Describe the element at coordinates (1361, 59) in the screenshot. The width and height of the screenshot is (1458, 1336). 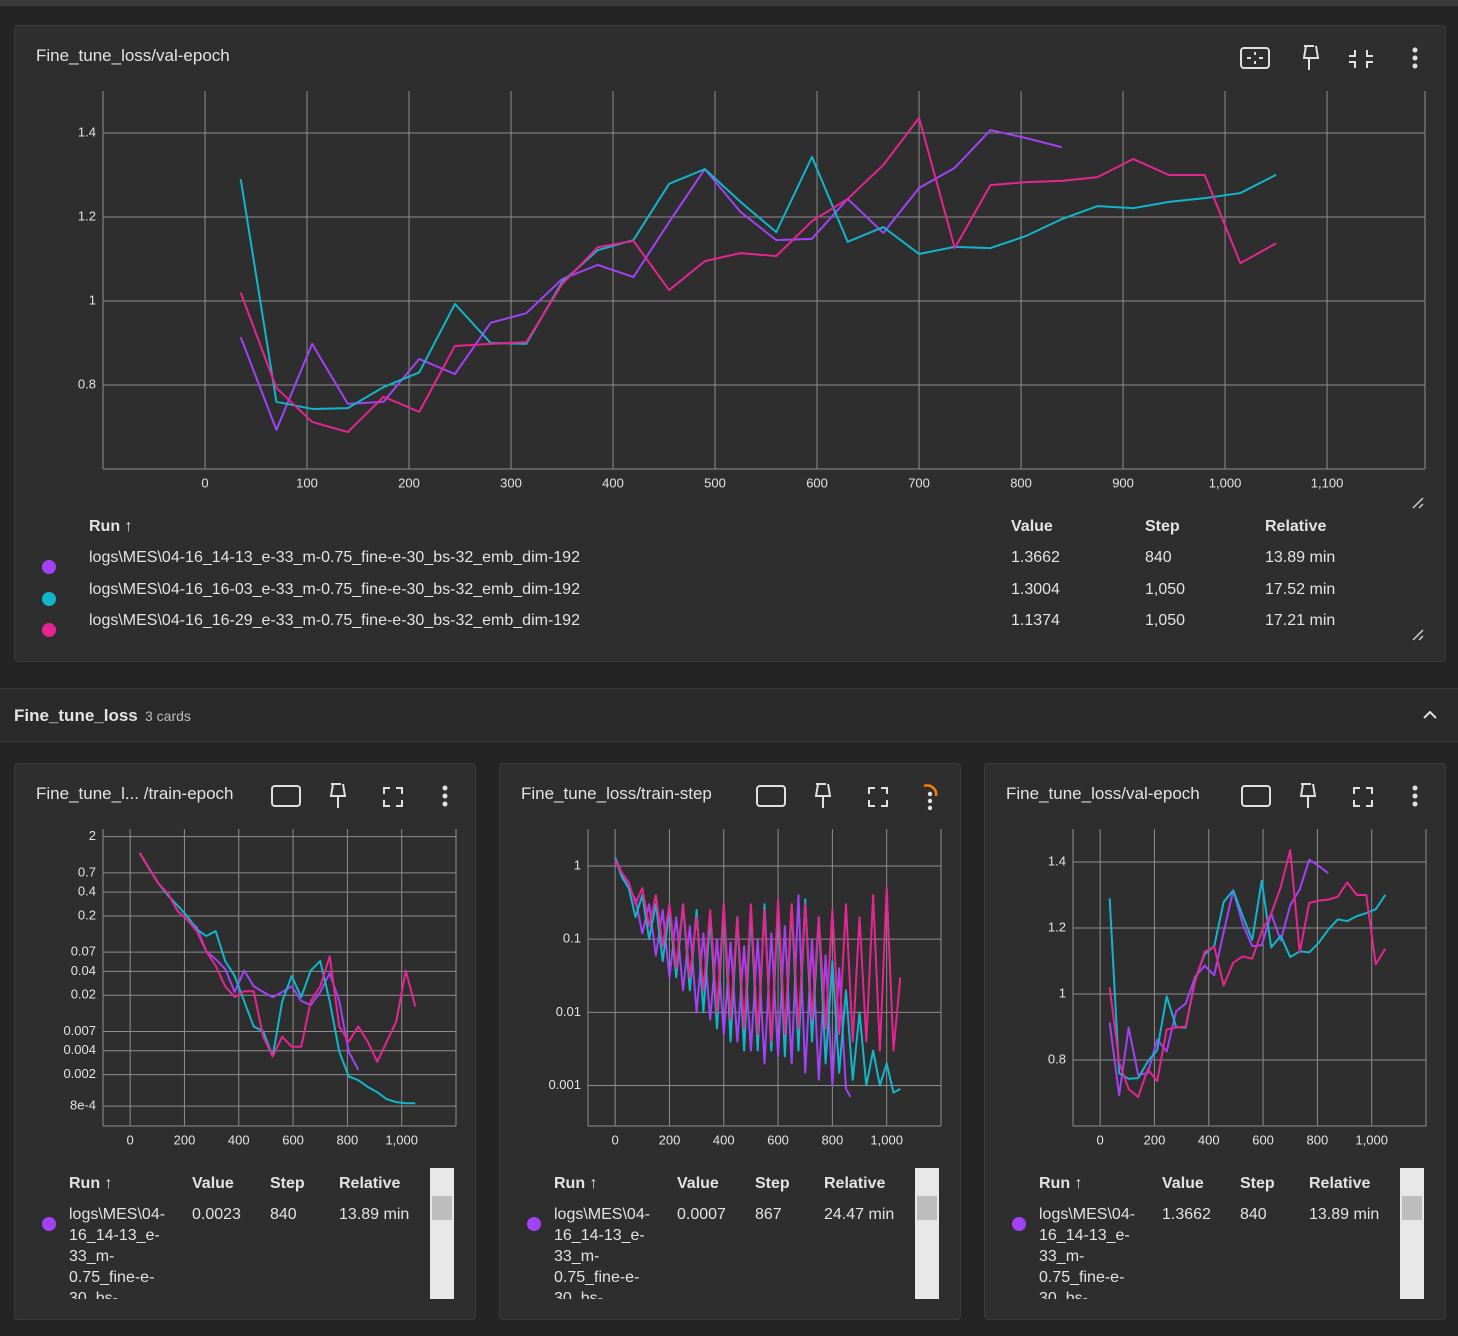
I see `collapse-icon` at that location.